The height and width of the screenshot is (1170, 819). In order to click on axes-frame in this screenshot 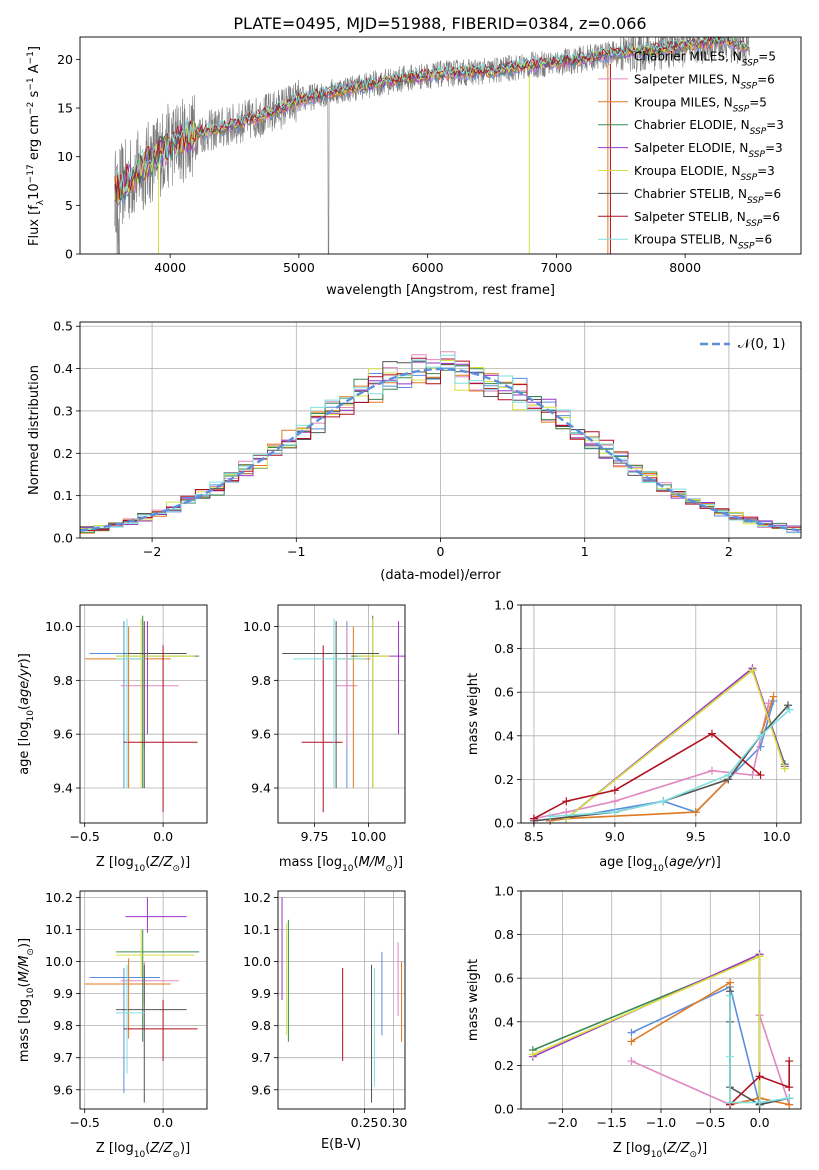, I will do `click(341, 1000)`.